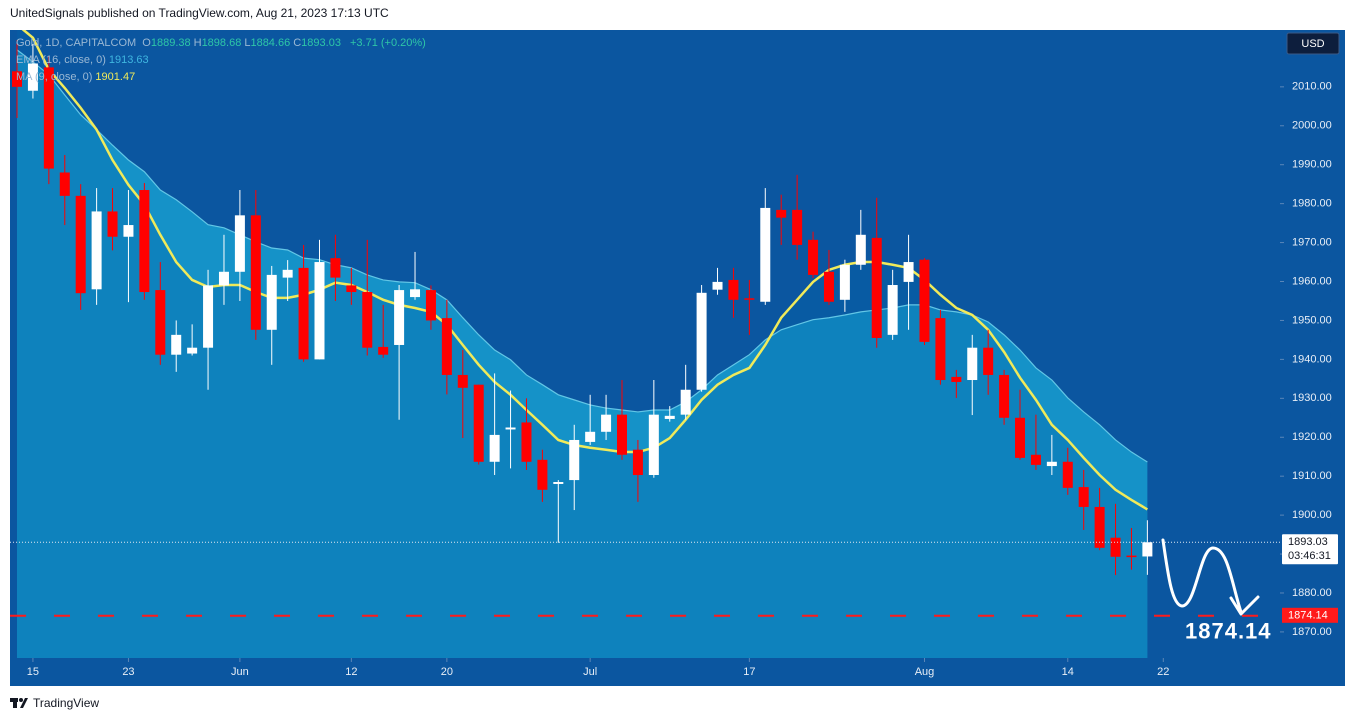 The image size is (1355, 721). Describe the element at coordinates (240, 672) in the screenshot. I see `x-tick-label: Jun` at that location.